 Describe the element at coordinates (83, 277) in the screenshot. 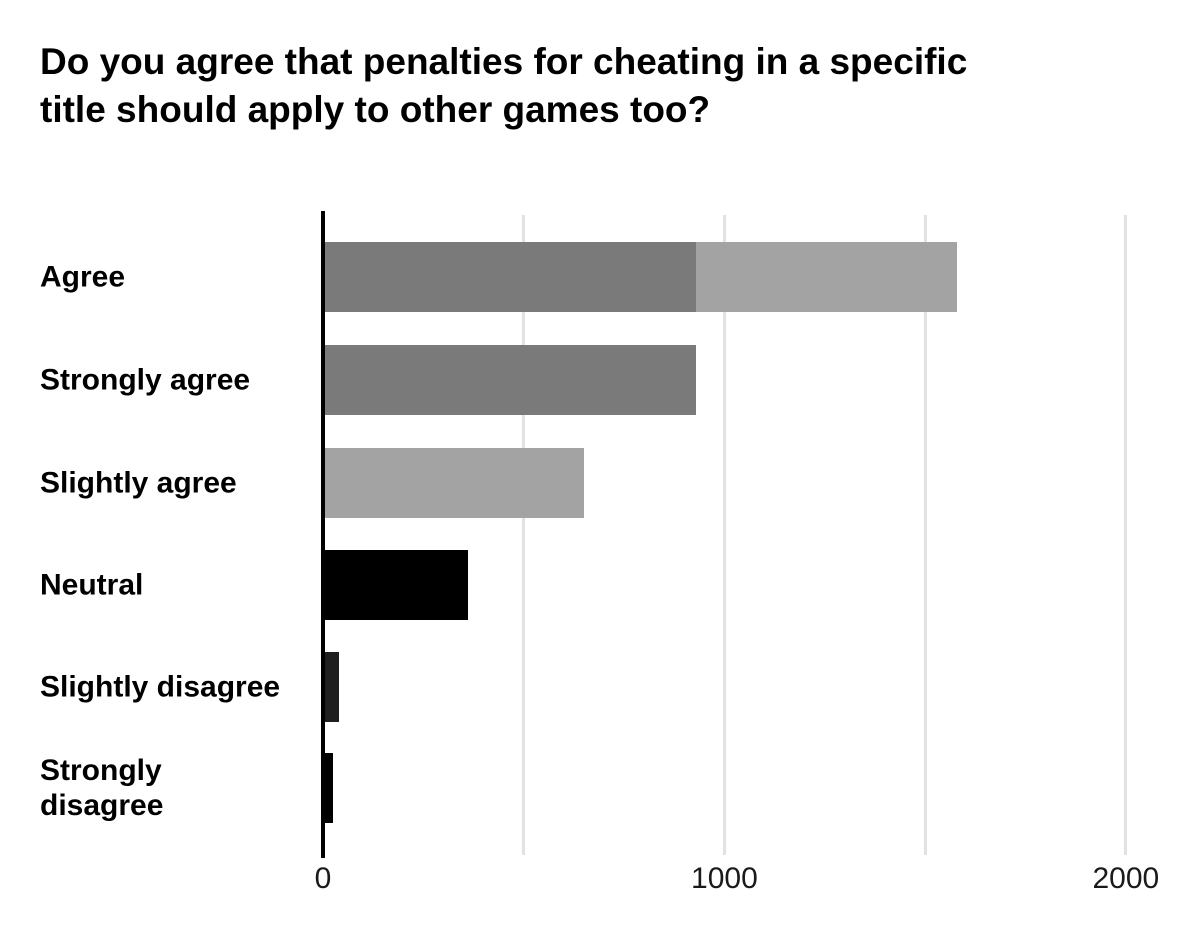

I see `category-label-agree: Agree` at that location.